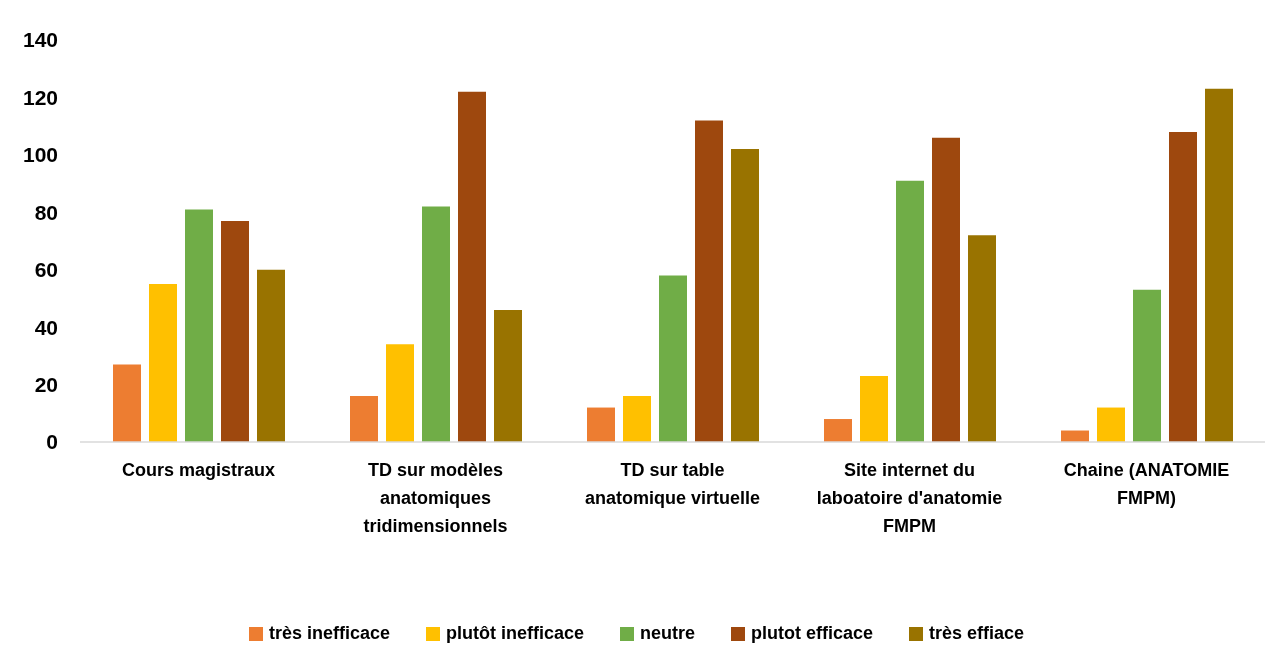  I want to click on y-tick-label: 20, so click(46, 385).